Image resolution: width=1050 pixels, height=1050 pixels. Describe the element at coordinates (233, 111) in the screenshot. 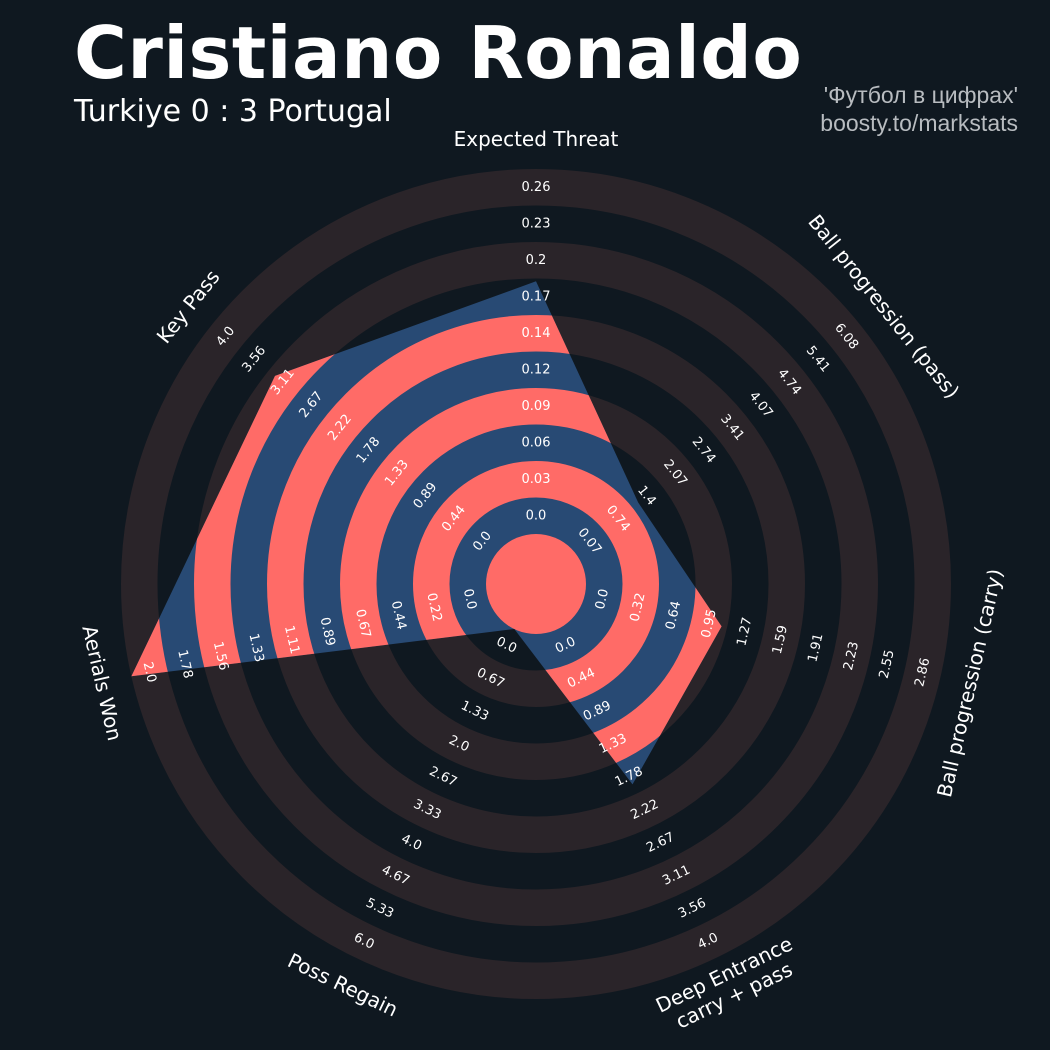

I see `chart-subtitle: Turkiye 0 : 3 Portugal` at that location.